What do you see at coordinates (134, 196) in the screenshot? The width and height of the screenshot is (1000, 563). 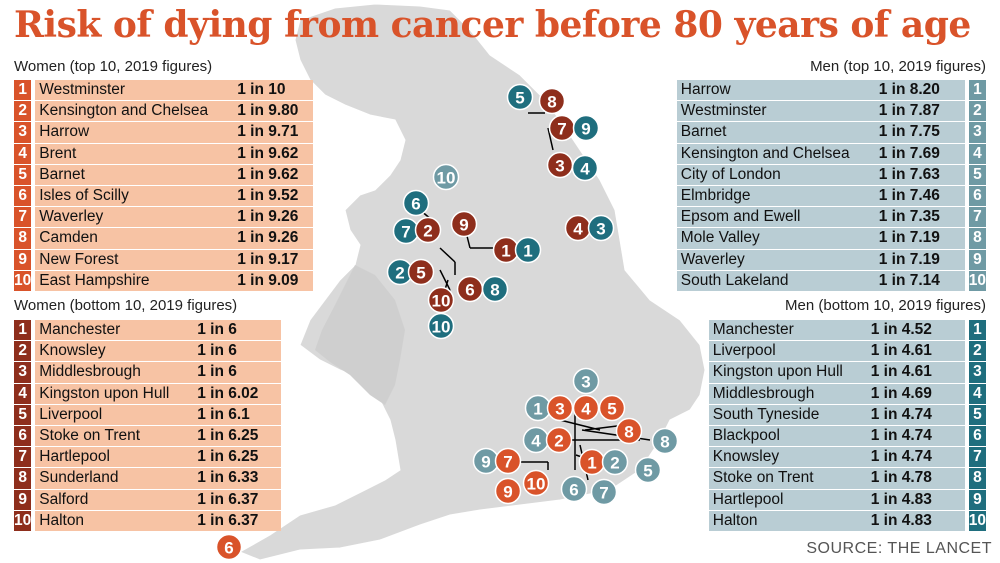 I see `place-name: Isles of Scilly` at bounding box center [134, 196].